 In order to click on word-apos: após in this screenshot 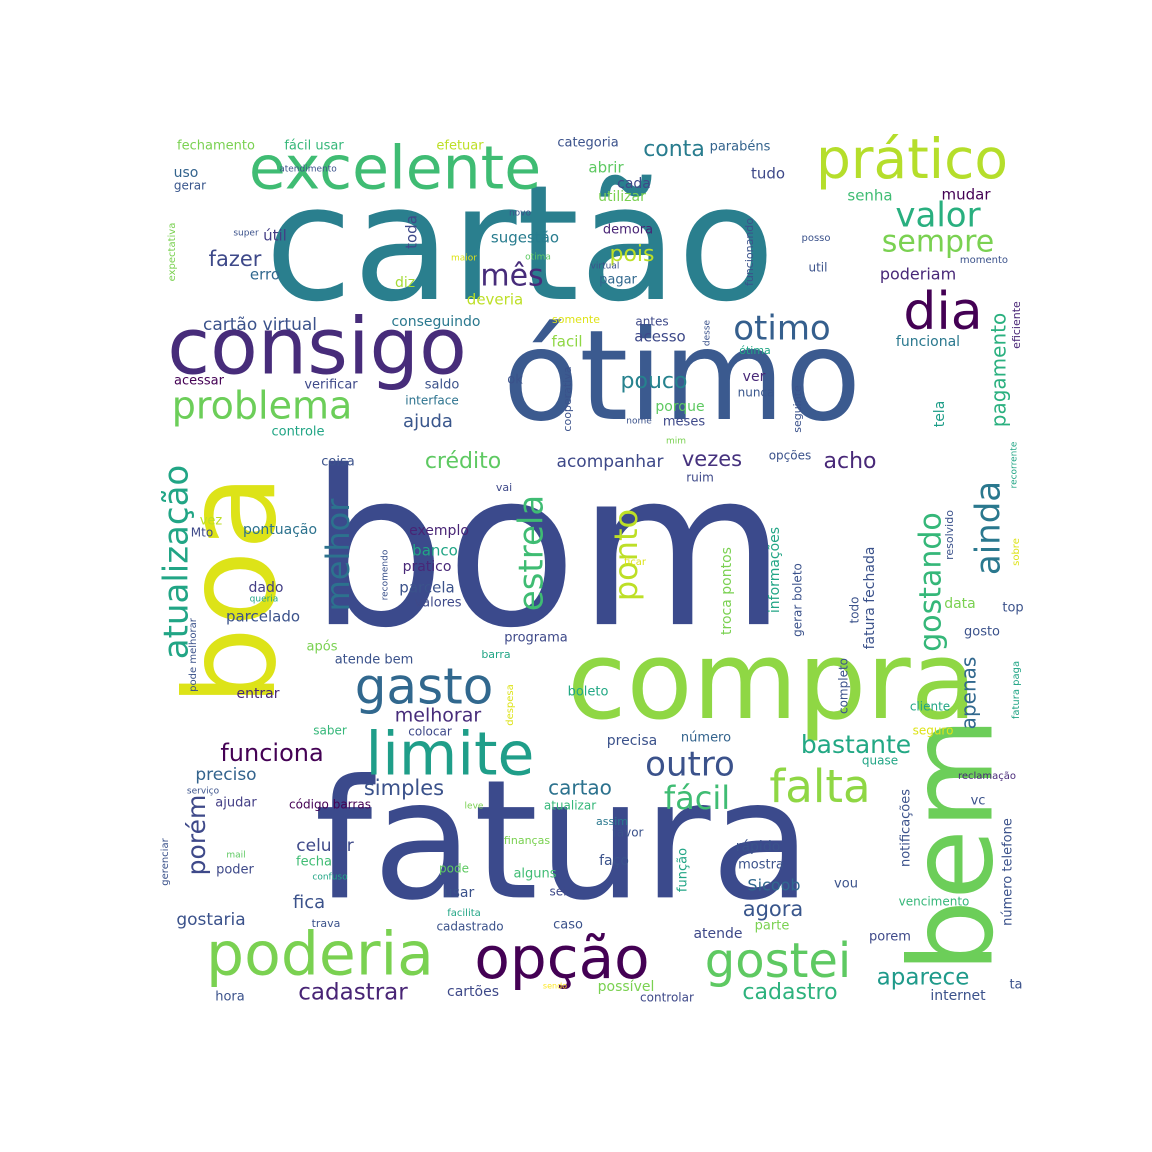, I will do `click(322, 647)`.